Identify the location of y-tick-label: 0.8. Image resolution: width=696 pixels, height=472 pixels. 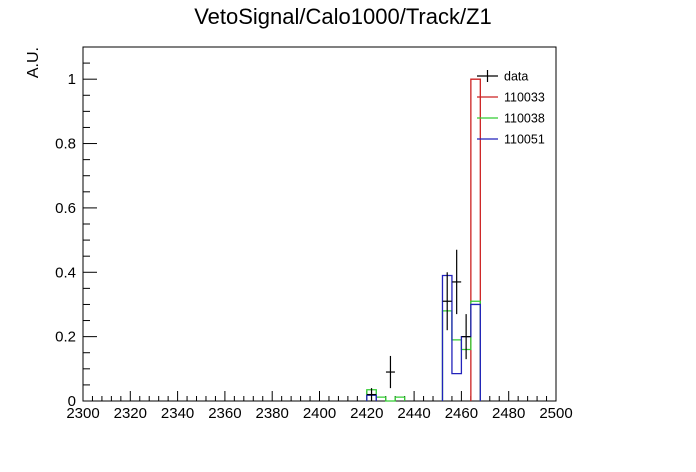
(65, 144).